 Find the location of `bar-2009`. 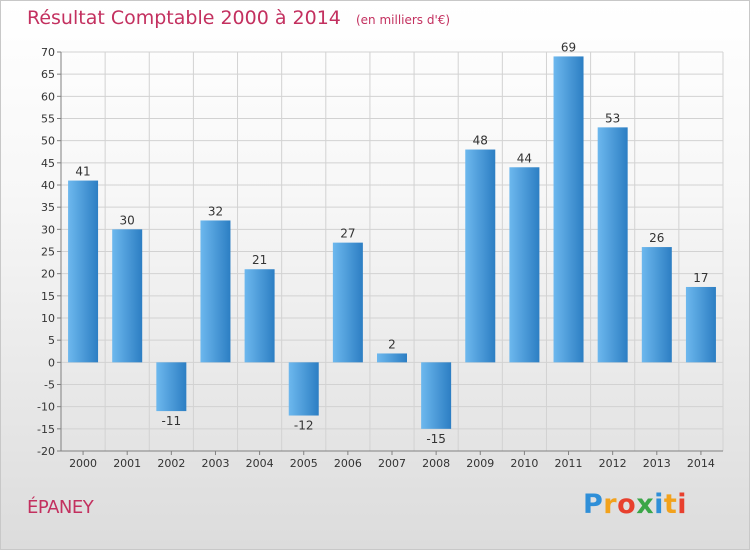

bar-2009 is located at coordinates (480, 256).